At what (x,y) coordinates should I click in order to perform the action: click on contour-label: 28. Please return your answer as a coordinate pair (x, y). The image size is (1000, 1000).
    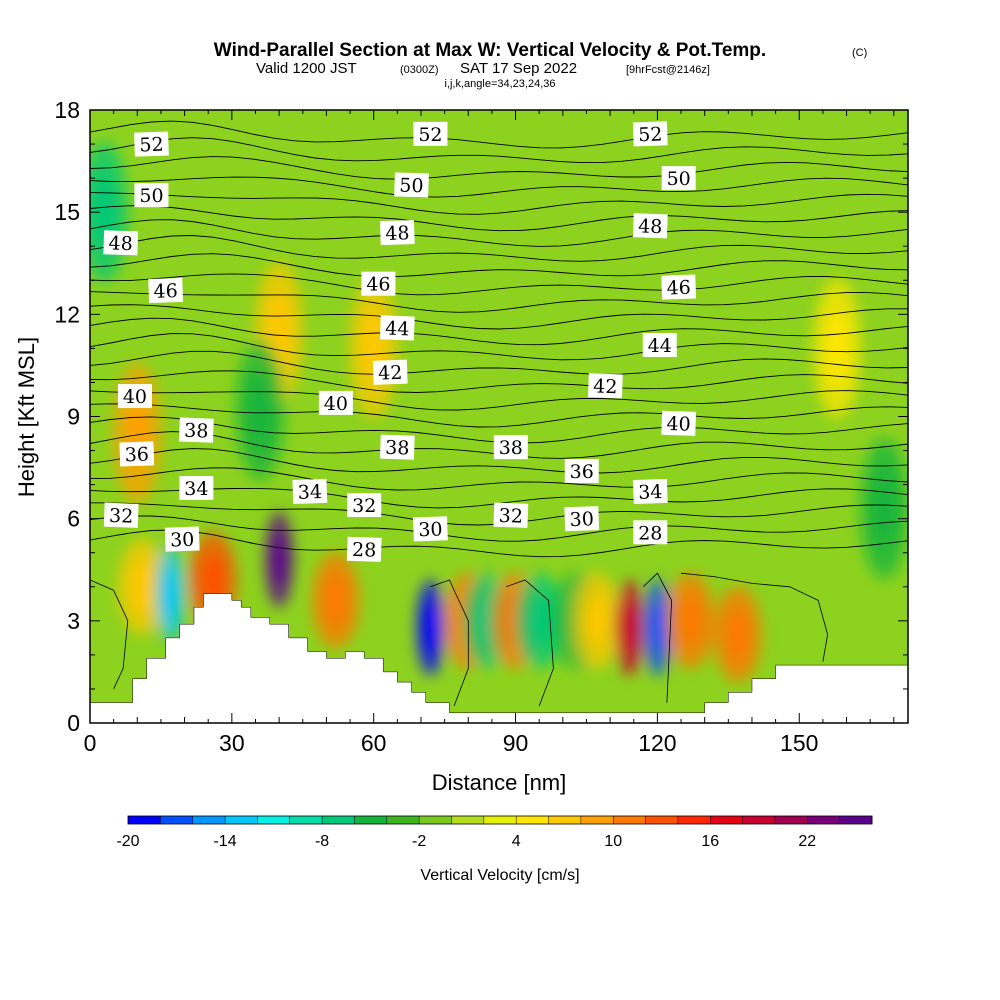
    Looking at the image, I should click on (364, 549).